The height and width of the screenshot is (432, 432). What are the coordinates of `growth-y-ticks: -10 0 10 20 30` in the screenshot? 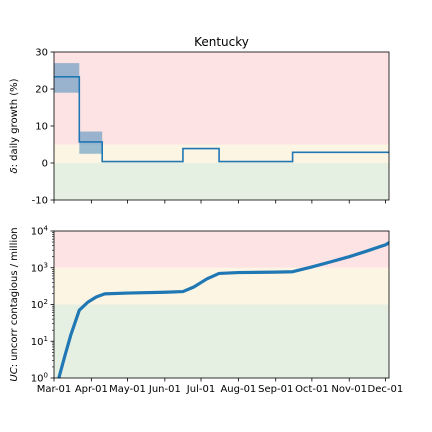 It's located at (43, 127).